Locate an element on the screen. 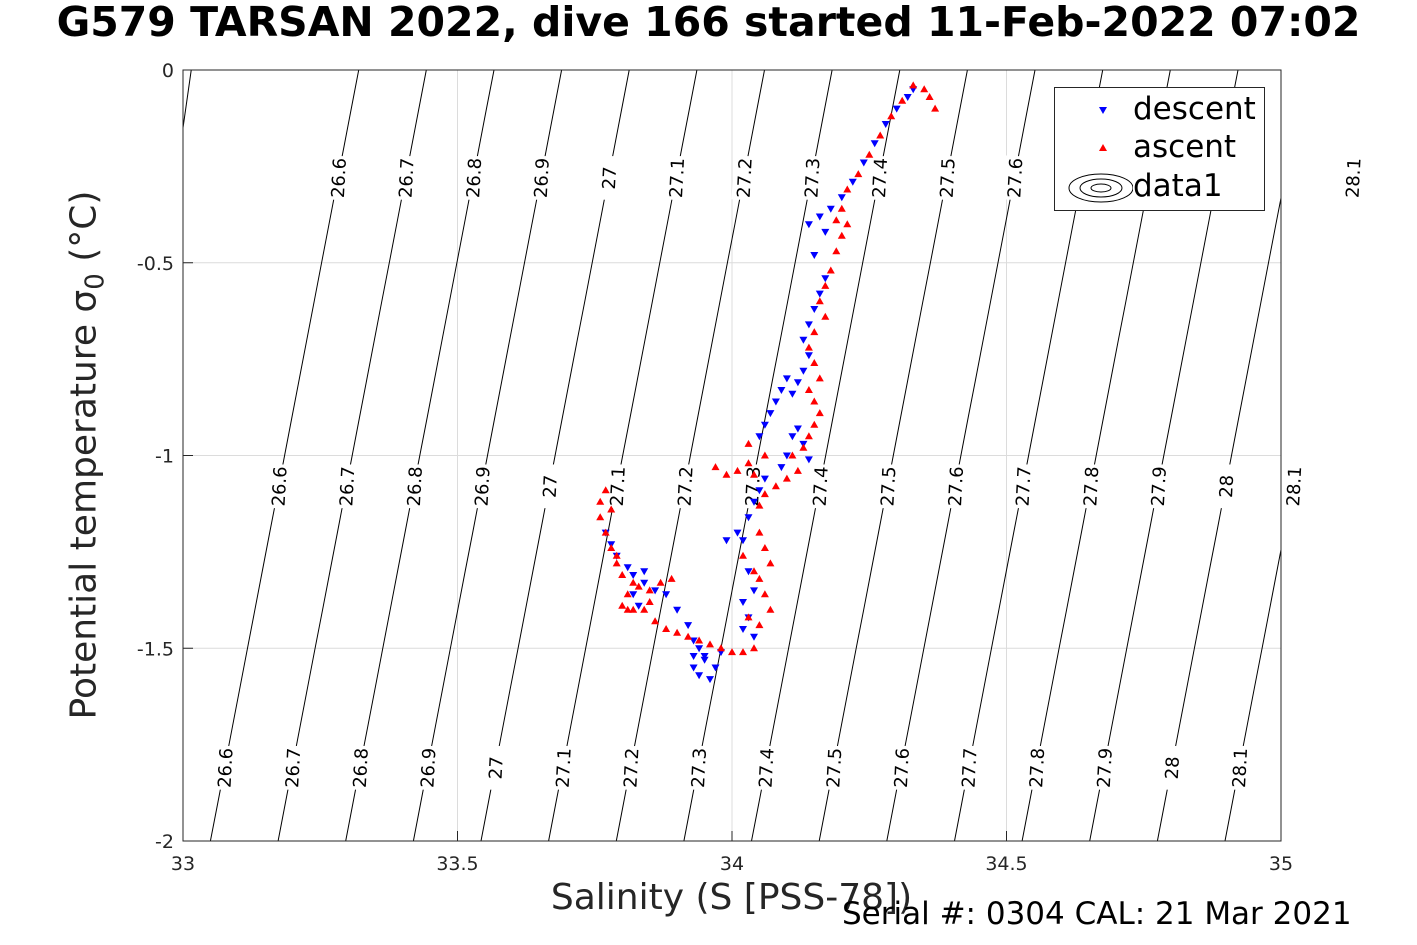 The width and height of the screenshot is (1417, 945). contour-label-text: 27.6 is located at coordinates (956, 486).